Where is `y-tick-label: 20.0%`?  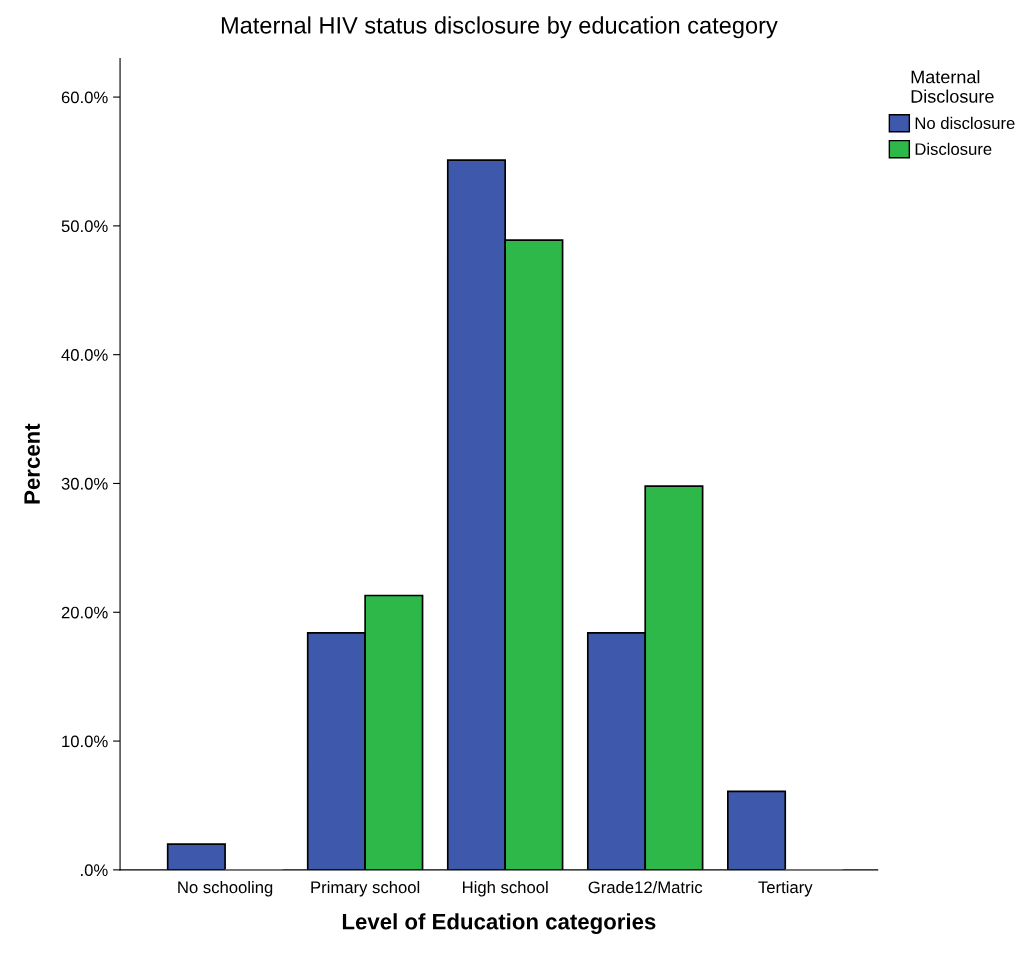
y-tick-label: 20.0% is located at coordinates (84, 612).